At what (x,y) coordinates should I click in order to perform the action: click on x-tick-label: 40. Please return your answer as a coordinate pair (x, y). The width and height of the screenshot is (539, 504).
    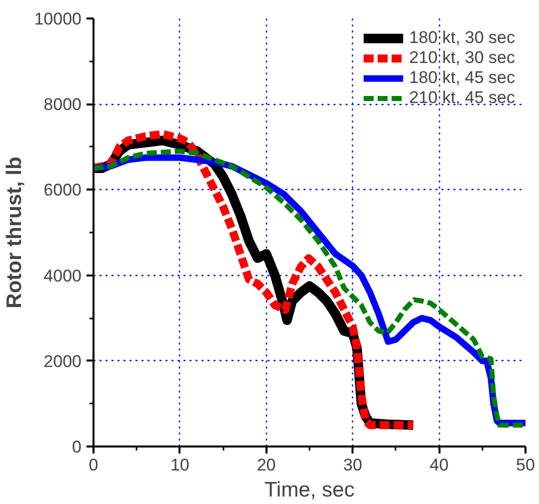
    Looking at the image, I should click on (439, 465).